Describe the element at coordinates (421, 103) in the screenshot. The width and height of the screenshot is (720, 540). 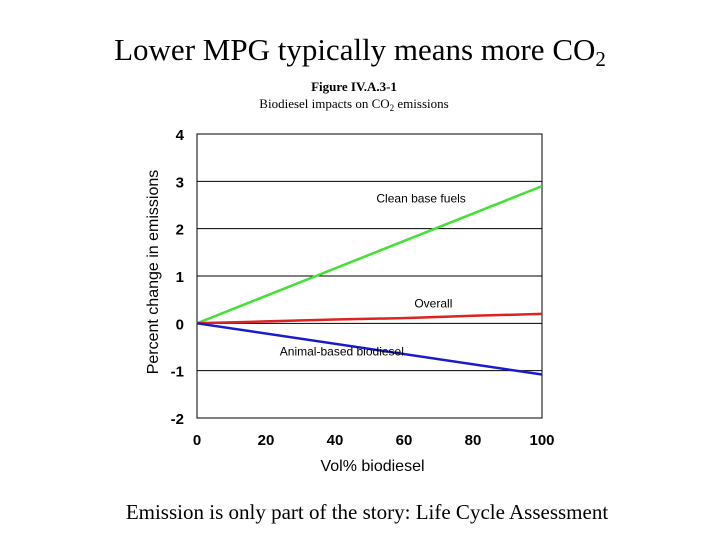
I see `figure-title-tail: emissions` at that location.